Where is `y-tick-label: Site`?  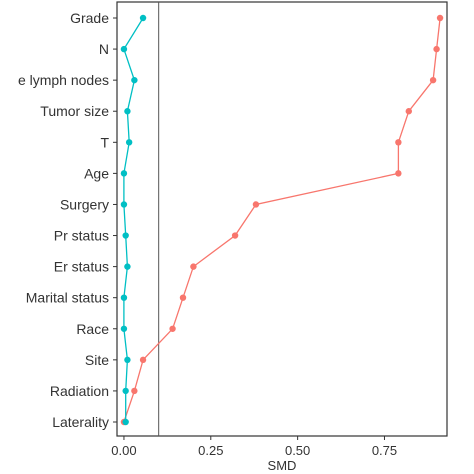
y-tick-label: Site is located at coordinates (97, 360).